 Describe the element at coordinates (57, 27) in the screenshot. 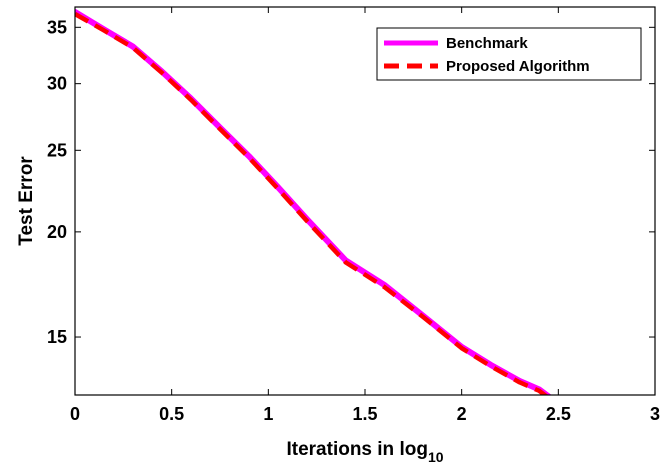

I see `y-tick-label: 35` at that location.